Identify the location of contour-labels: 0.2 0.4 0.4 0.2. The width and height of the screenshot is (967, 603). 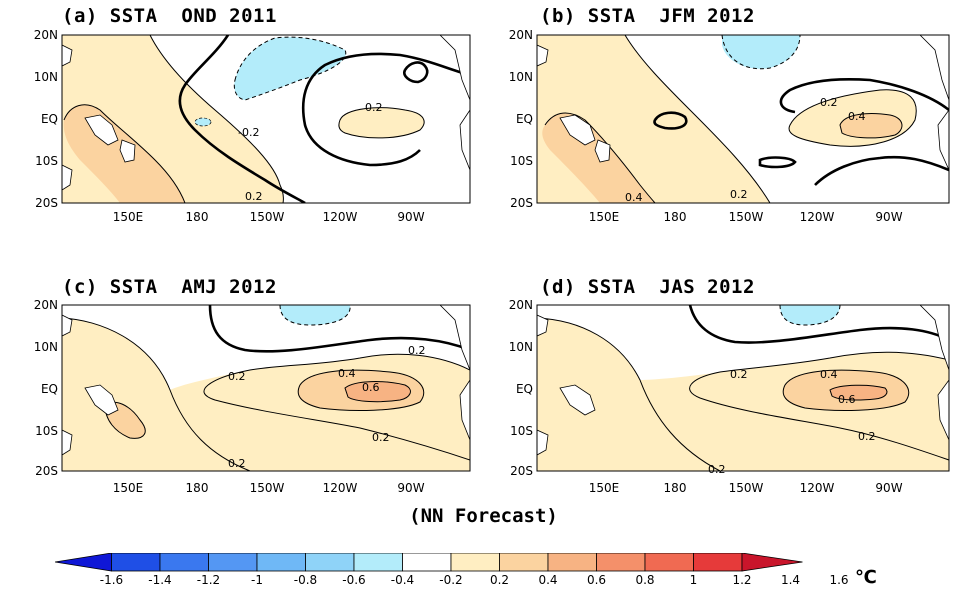
(745, 150).